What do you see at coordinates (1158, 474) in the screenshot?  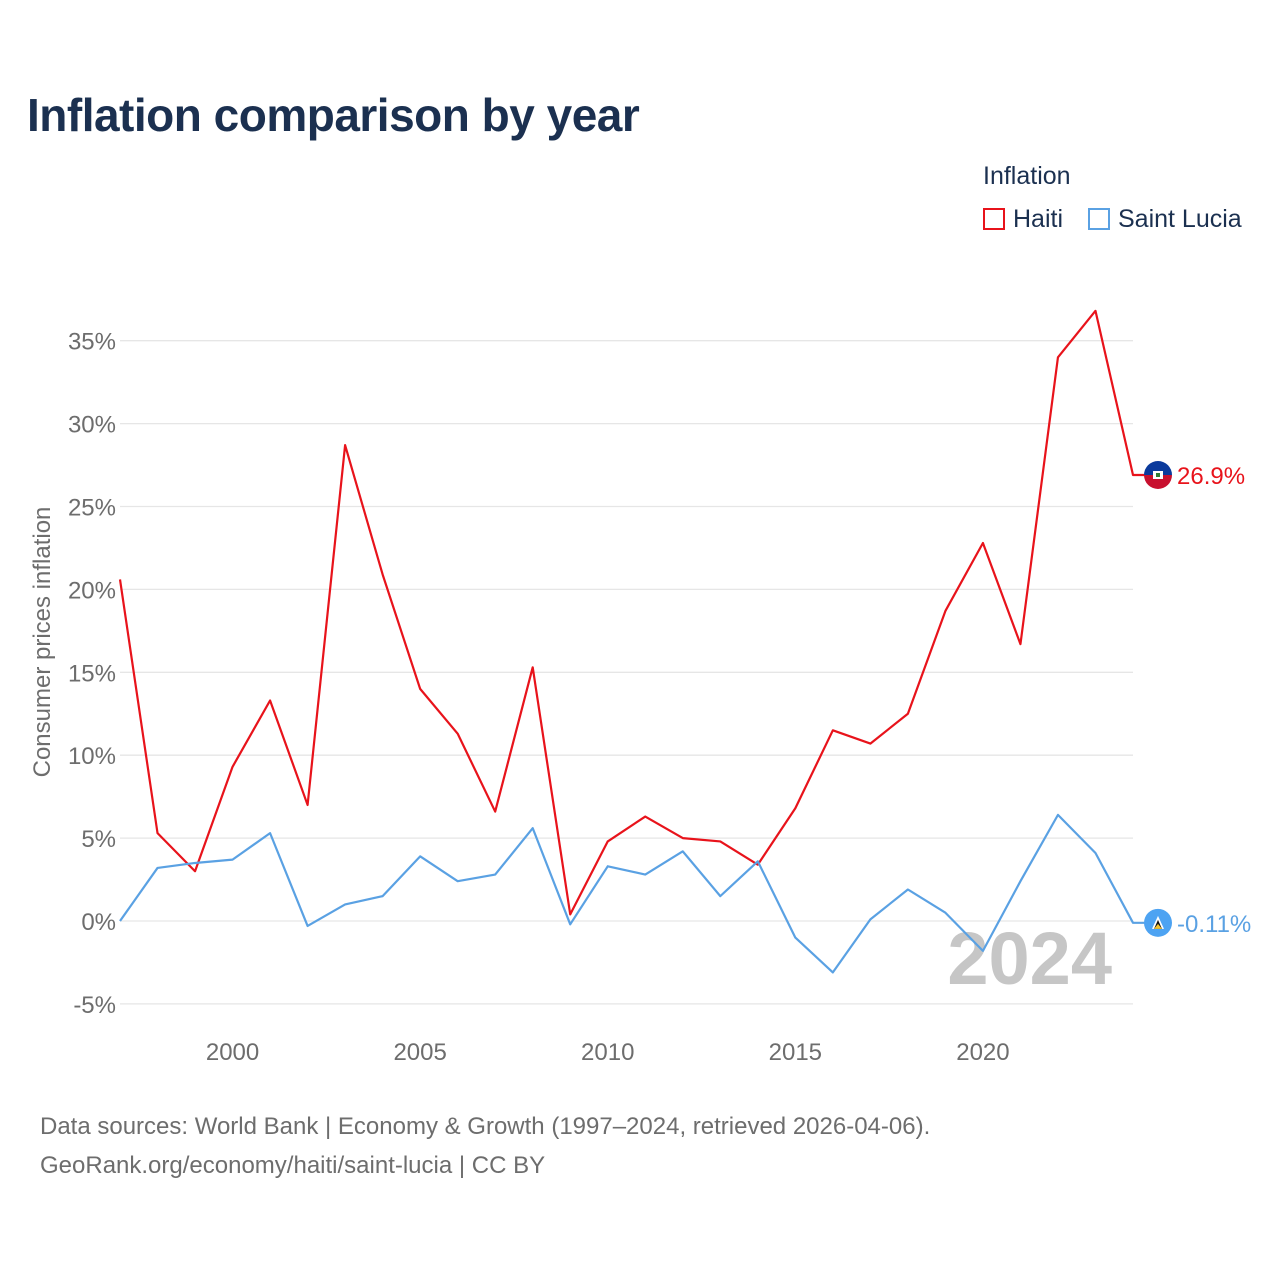 I see `flag-icon-haiti` at bounding box center [1158, 474].